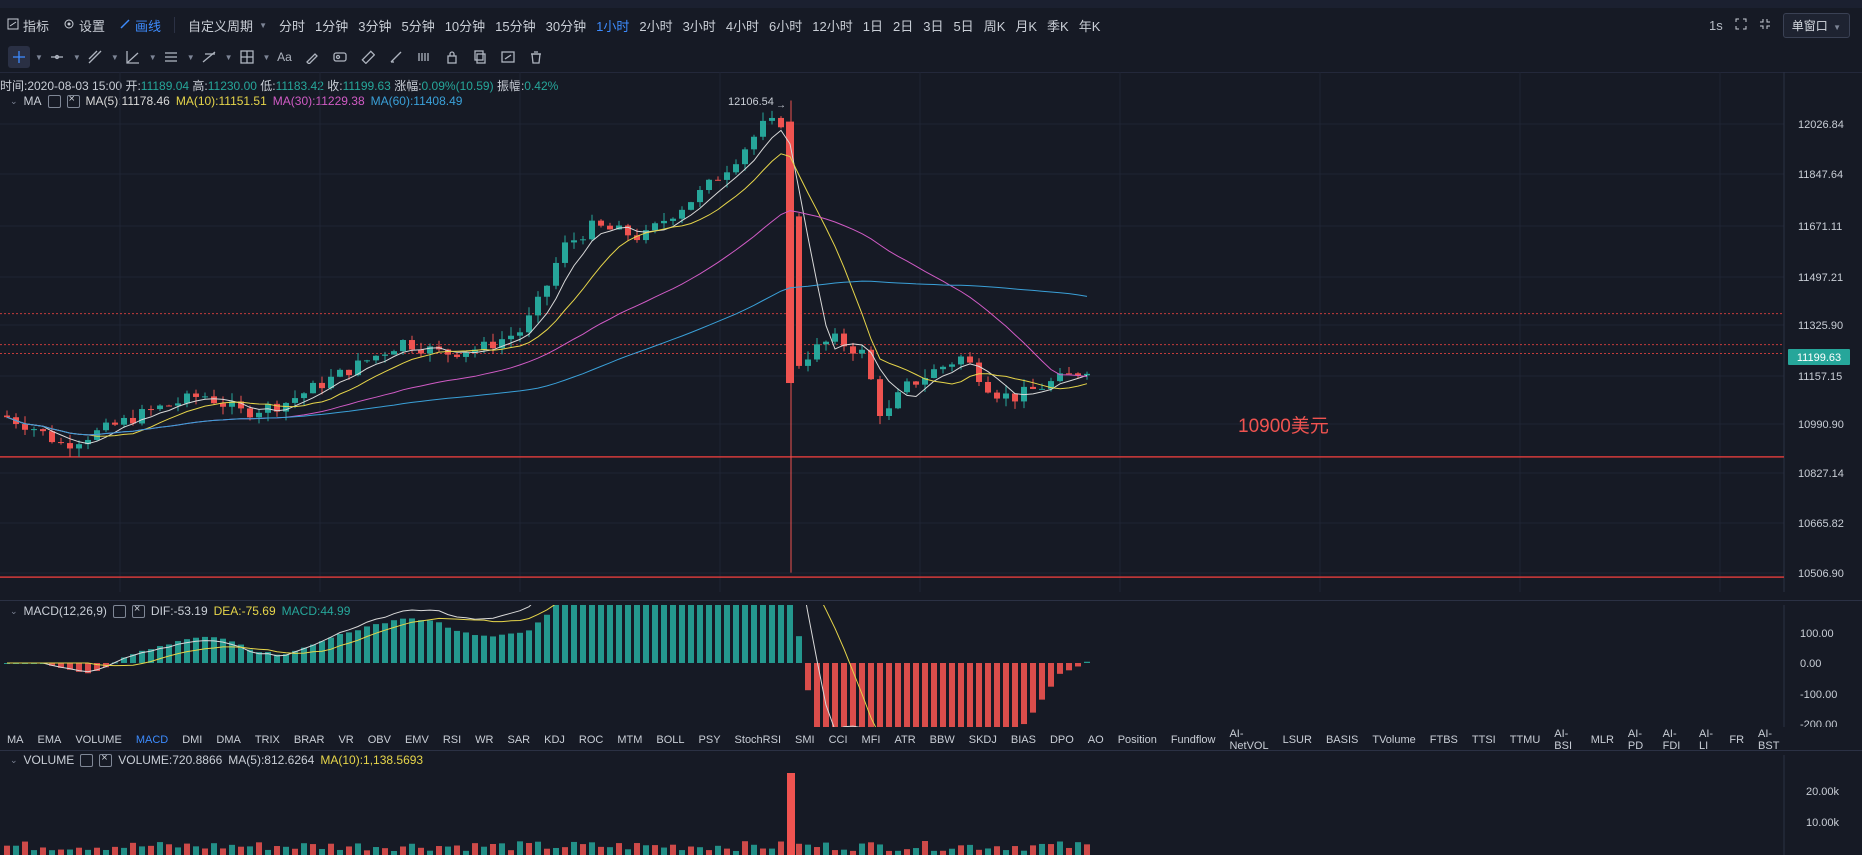 The height and width of the screenshot is (855, 1862). Describe the element at coordinates (903, 26) in the screenshot. I see `period-tab: 2日` at that location.